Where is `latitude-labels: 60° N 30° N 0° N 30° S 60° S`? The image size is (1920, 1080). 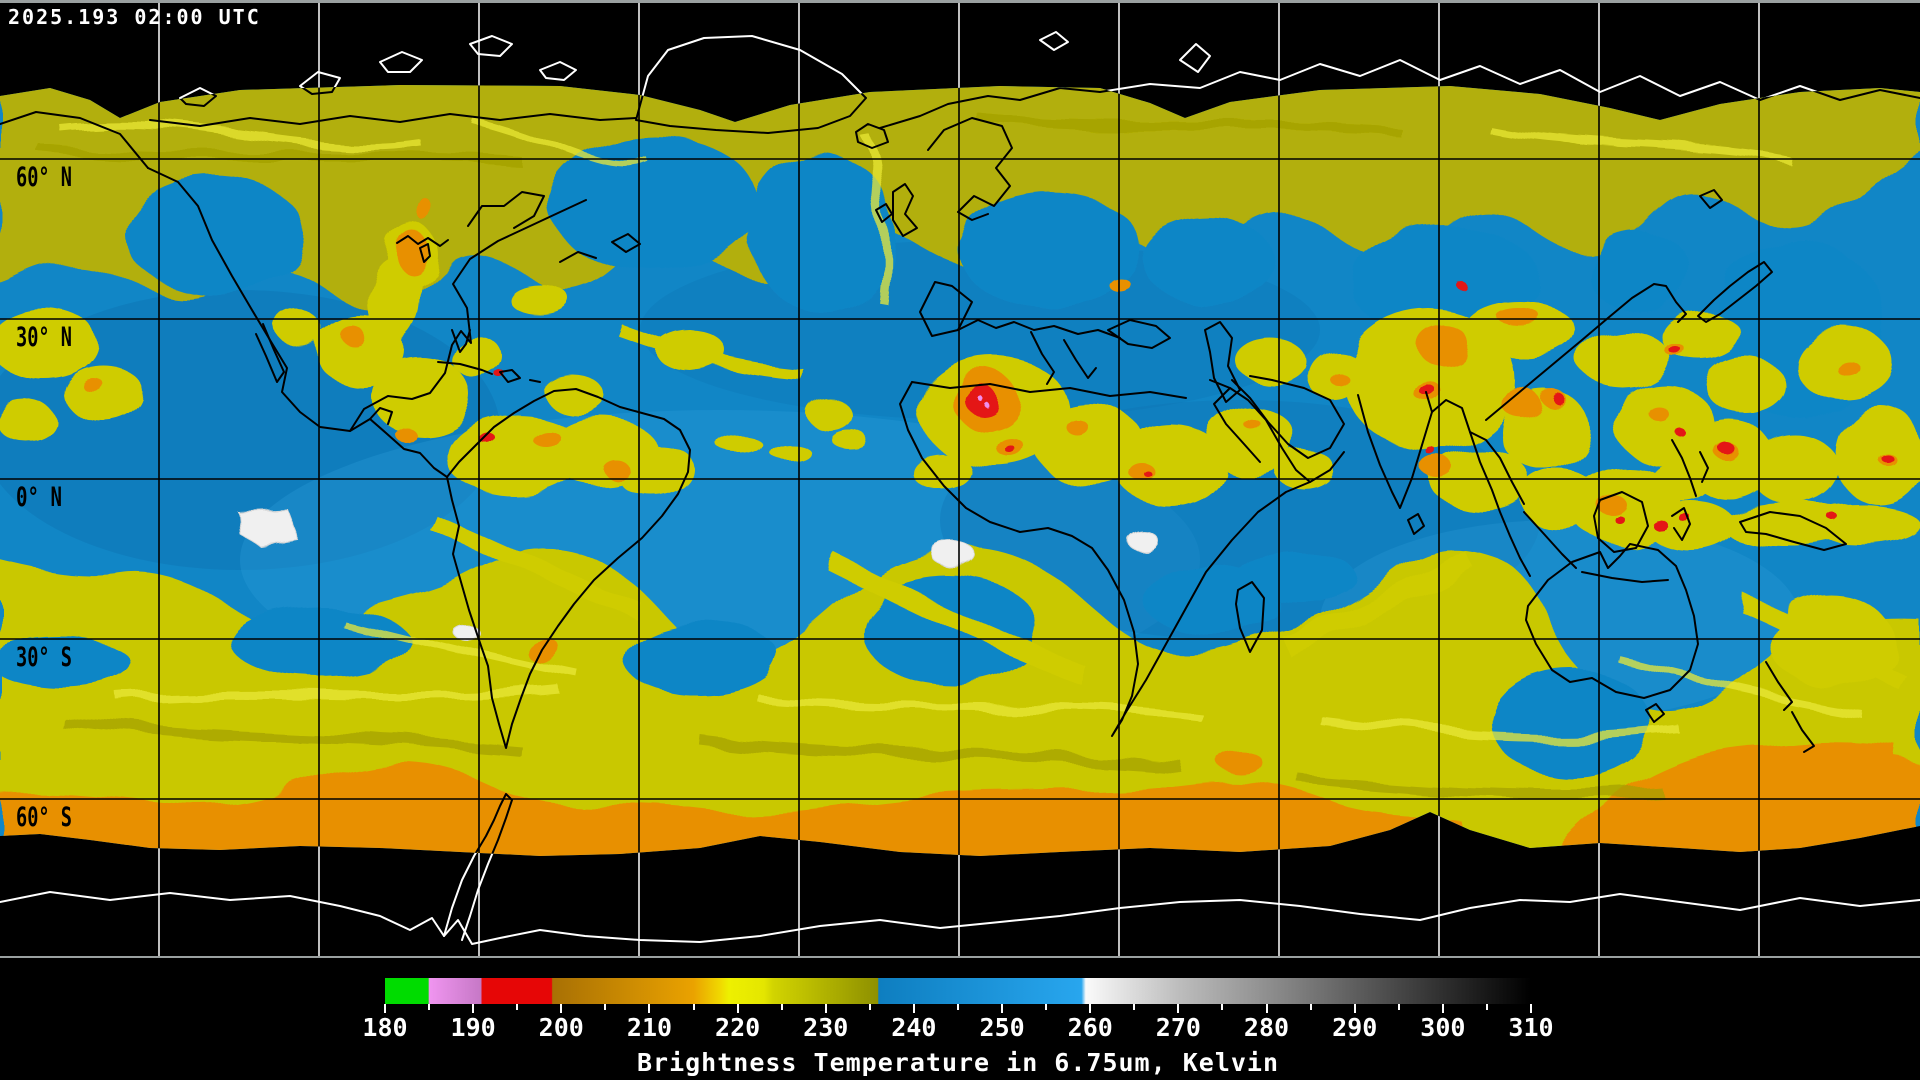 latitude-labels: 60° N 30° N 0° N 30° S 60° S is located at coordinates (44, 497).